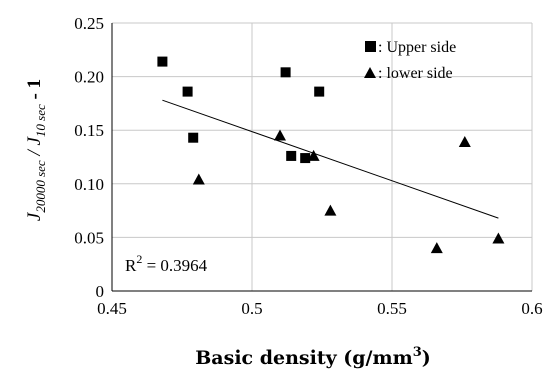 The width and height of the screenshot is (547, 374). Describe the element at coordinates (34, 153) in the screenshot. I see `y-label-slash: /` at that location.